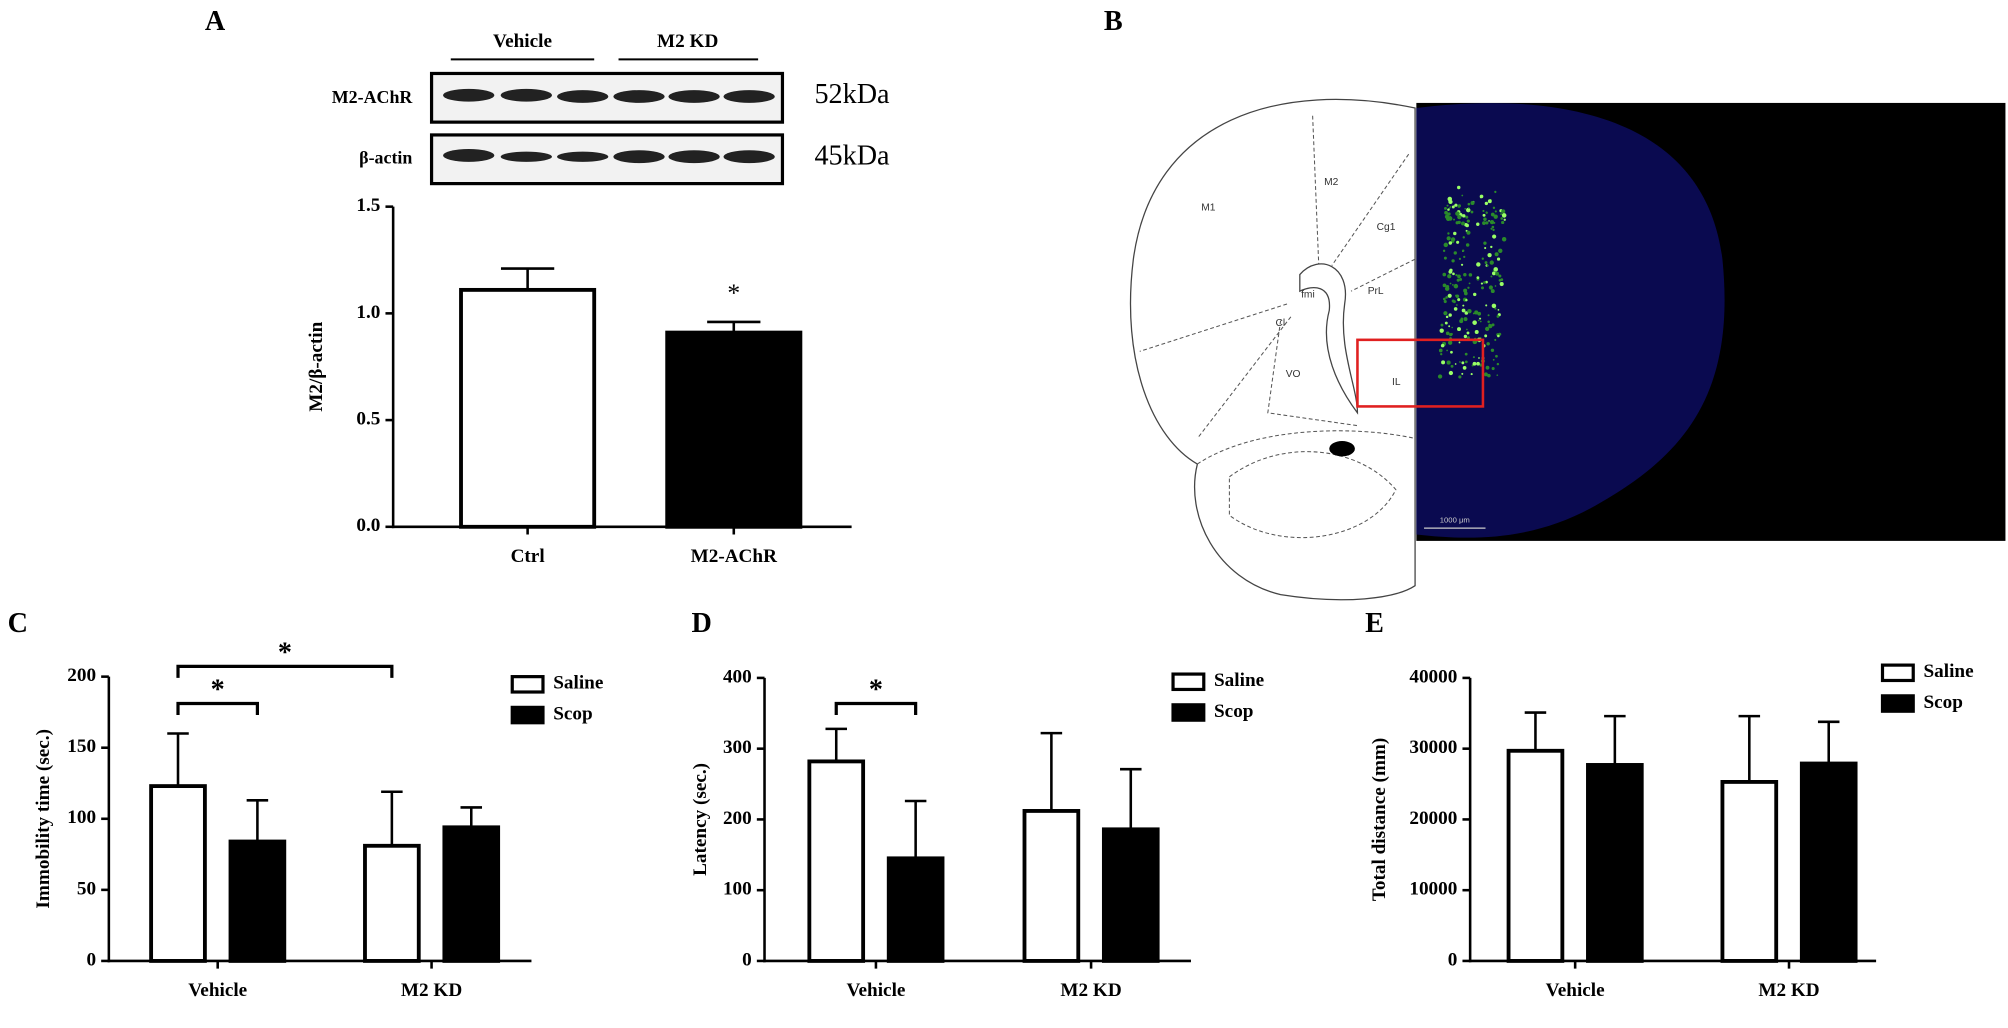  What do you see at coordinates (91, 959) in the screenshot?
I see `y-tick-label: 0` at bounding box center [91, 959].